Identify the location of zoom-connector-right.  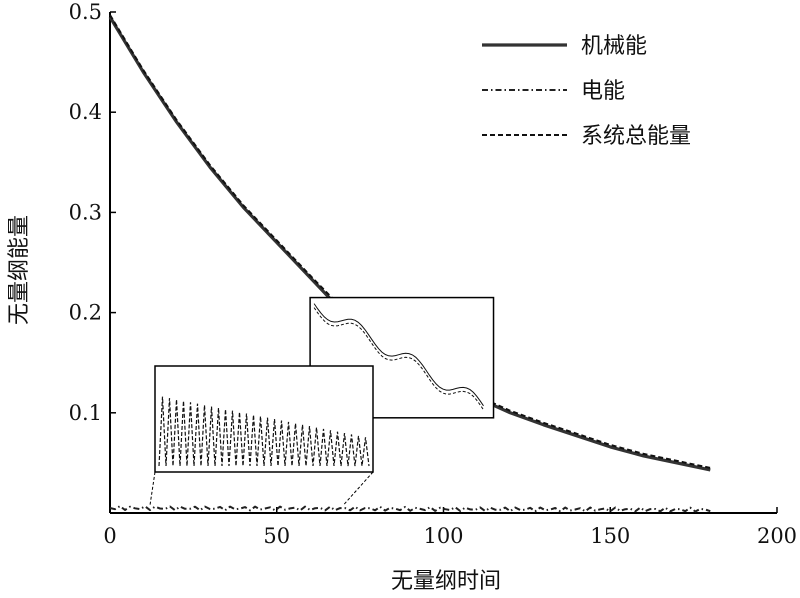
(358, 488).